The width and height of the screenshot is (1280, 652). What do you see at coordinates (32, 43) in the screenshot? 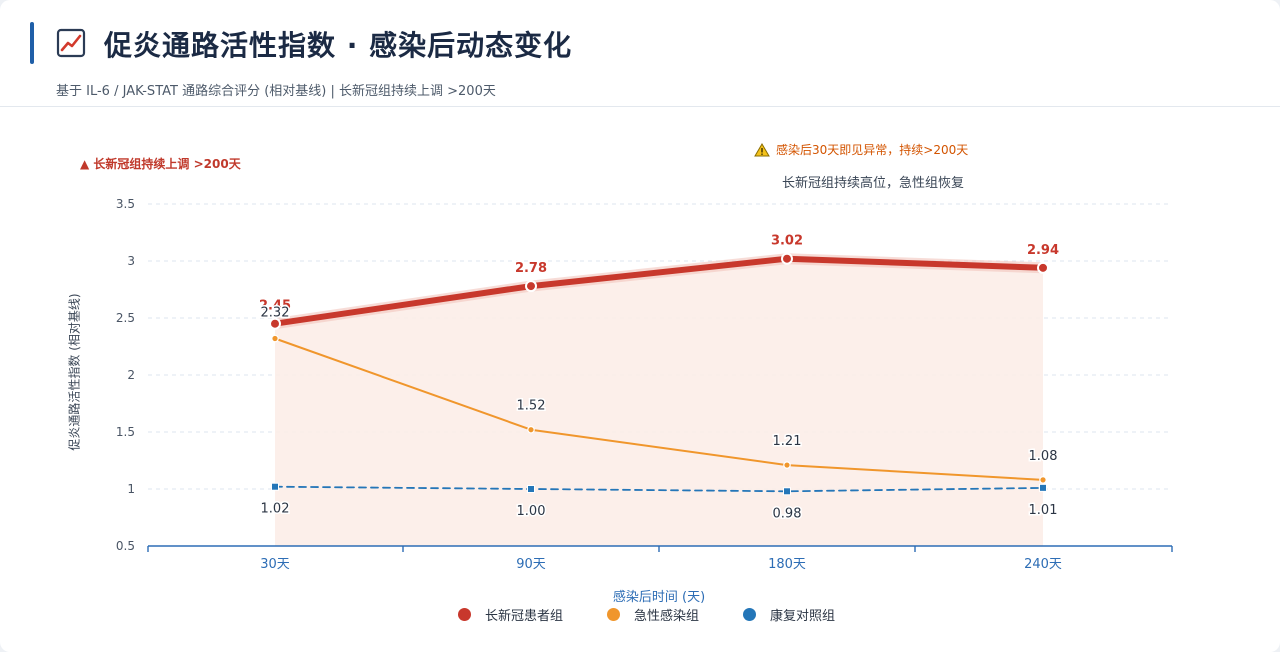
I see `header-accent-bar` at bounding box center [32, 43].